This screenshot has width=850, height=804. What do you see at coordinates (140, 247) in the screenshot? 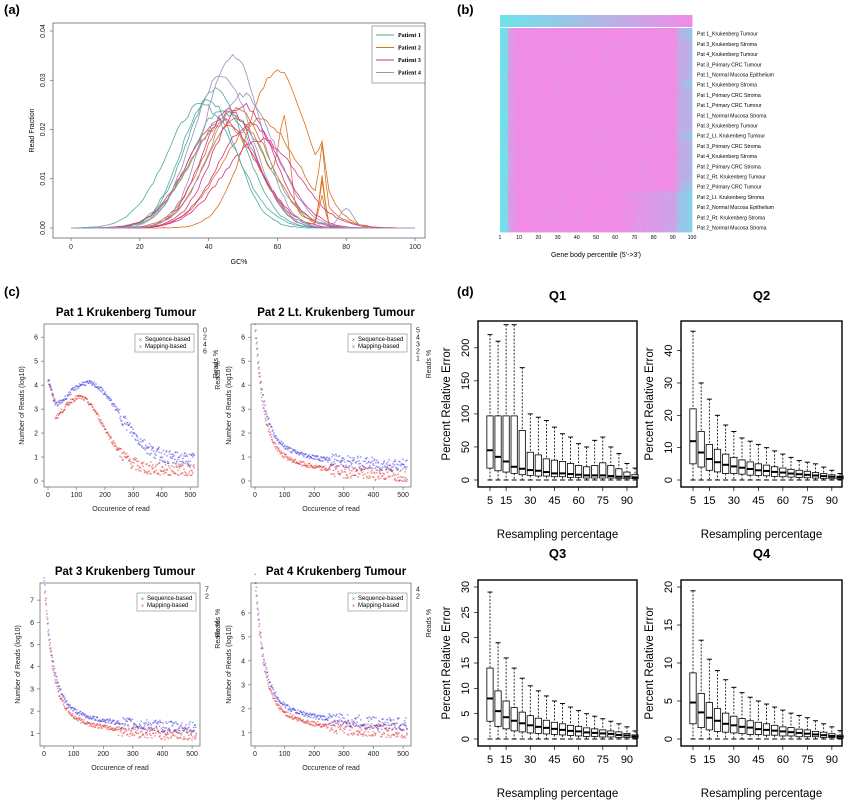
I see `x-tick-label: 20` at bounding box center [140, 247].